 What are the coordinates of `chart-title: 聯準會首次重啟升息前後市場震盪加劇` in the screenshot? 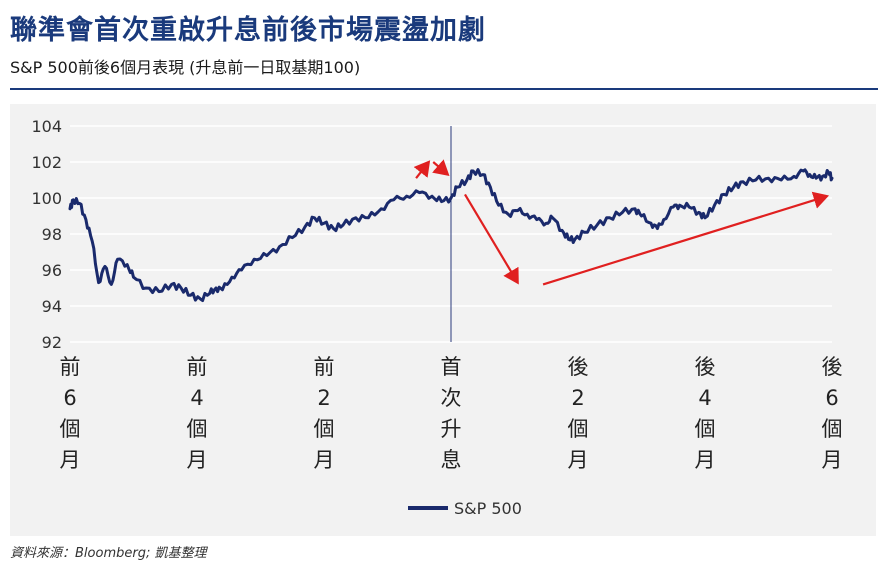 It's located at (248, 30).